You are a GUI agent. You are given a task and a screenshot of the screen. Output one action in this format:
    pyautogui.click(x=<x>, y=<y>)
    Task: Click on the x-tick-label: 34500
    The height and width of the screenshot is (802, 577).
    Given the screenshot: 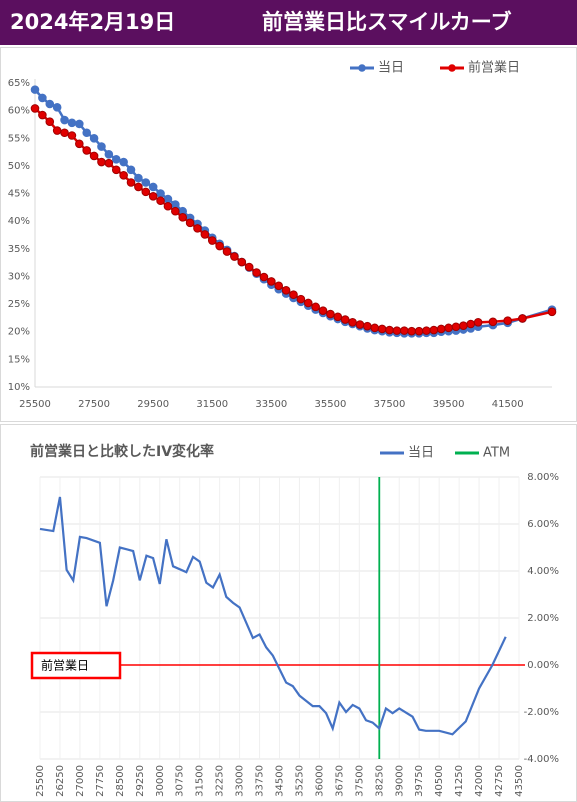 What is the action you would take?
    pyautogui.click(x=280, y=781)
    